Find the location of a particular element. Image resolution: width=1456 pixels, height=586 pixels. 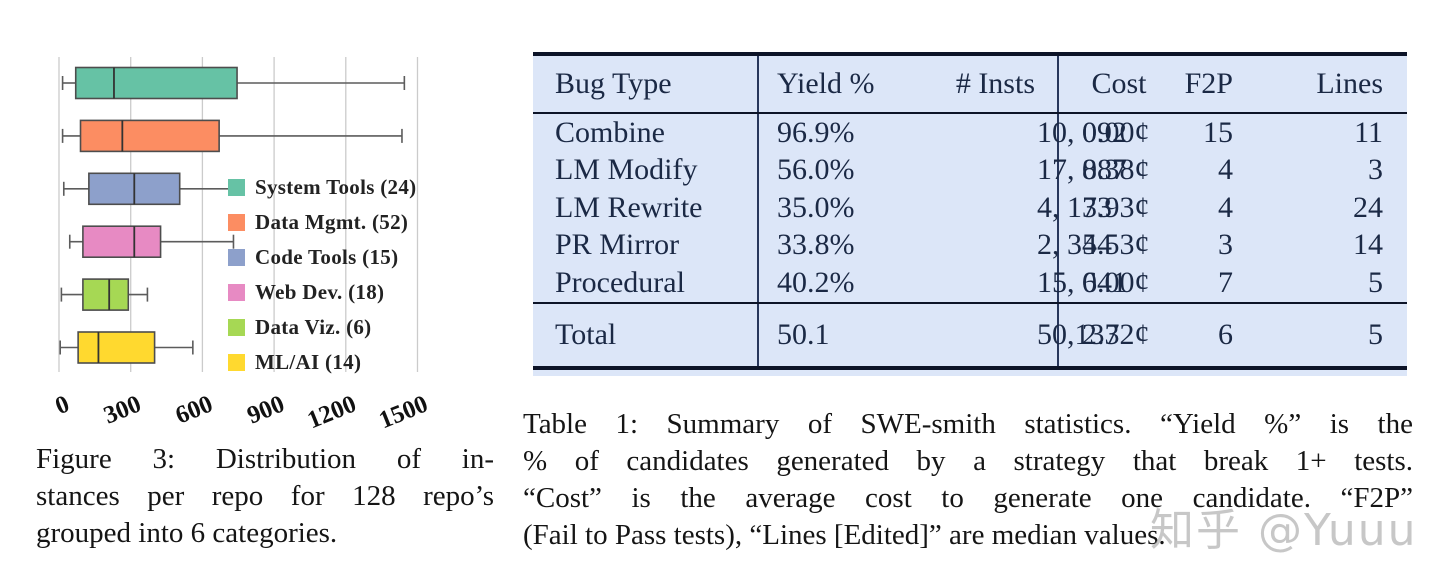

table-total-cell: 2.32¢ is located at coordinates (1116, 334).